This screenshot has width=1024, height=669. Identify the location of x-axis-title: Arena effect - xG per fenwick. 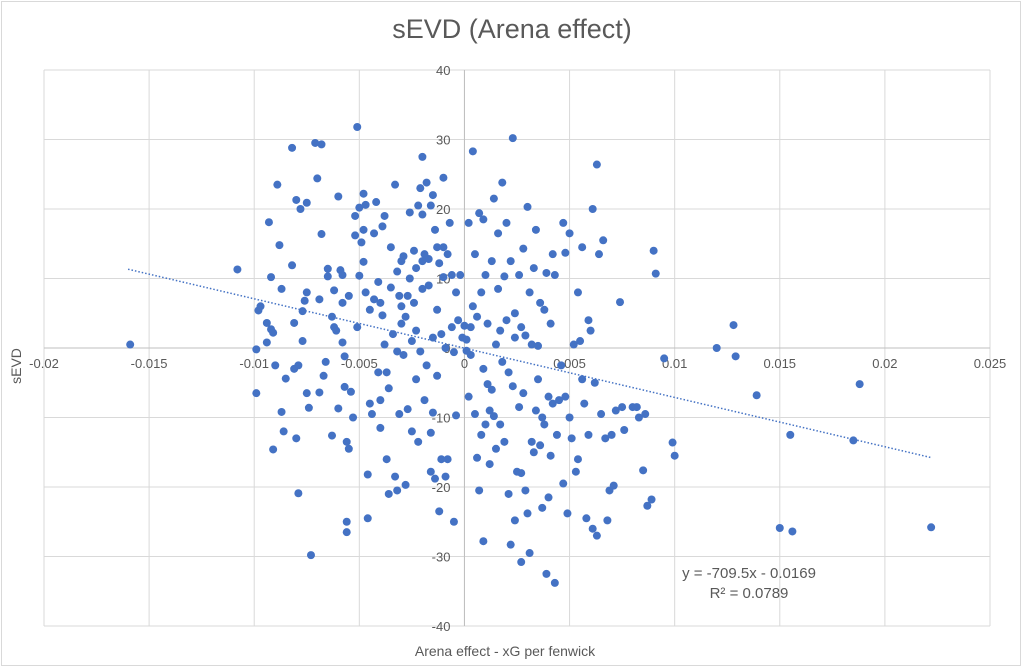
(505, 651).